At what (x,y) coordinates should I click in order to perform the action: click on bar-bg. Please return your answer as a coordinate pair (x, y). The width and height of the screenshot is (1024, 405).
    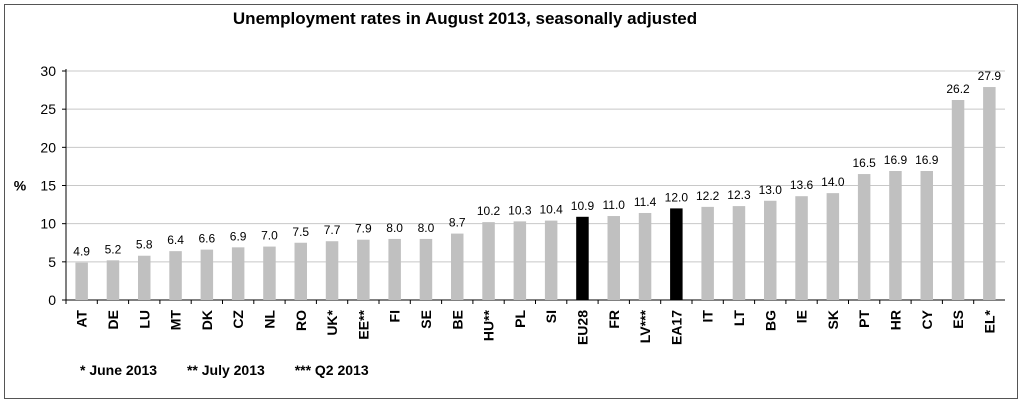
    Looking at the image, I should click on (770, 250).